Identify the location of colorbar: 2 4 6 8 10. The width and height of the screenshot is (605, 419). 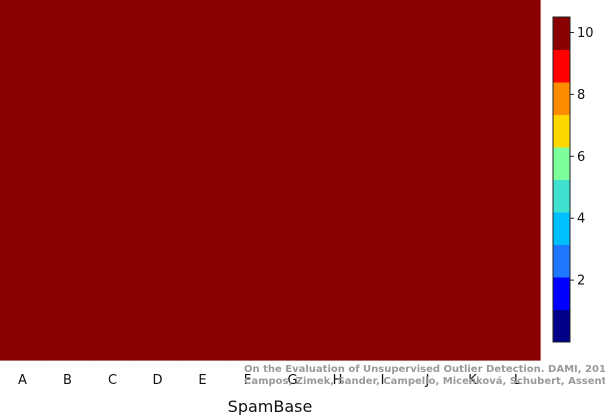
(573, 179).